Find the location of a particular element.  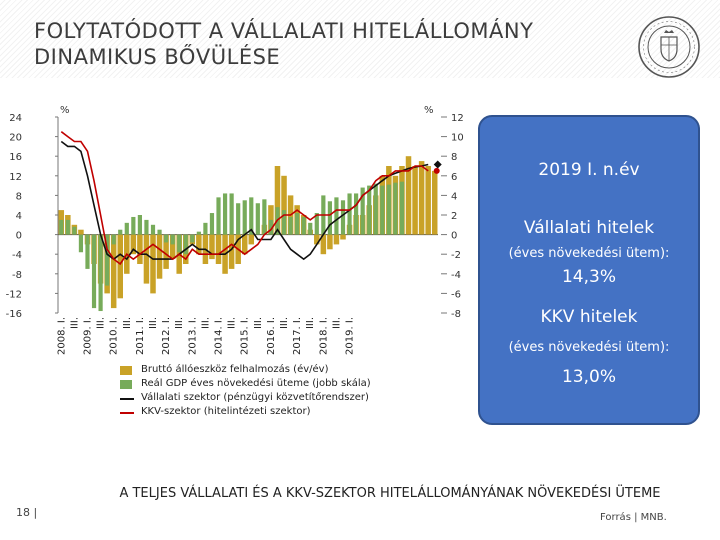

corp-loans-subheading: (éves növekedési ütem): is located at coordinates (589, 253).